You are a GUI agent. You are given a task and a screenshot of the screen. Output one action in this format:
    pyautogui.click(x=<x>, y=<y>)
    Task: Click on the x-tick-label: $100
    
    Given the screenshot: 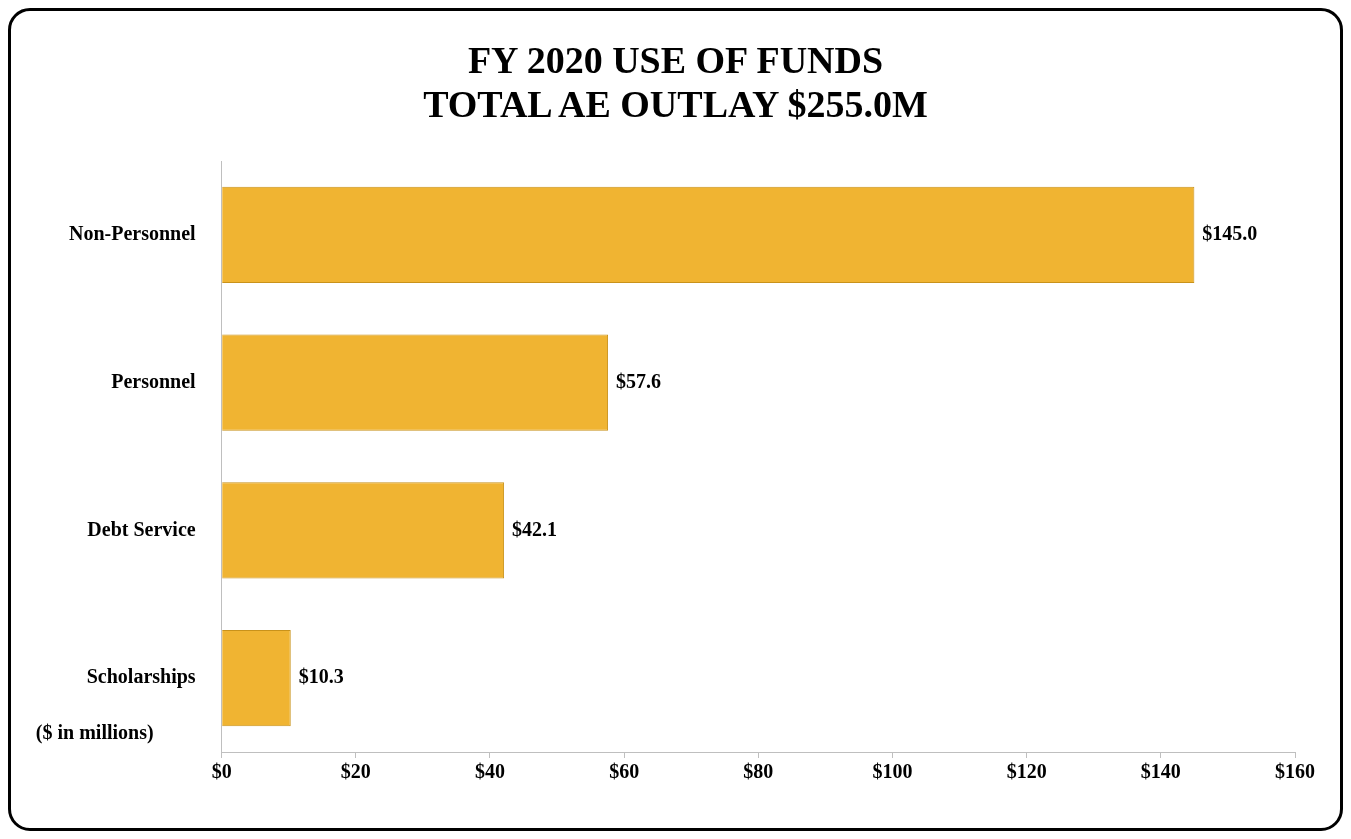 What is the action you would take?
    pyautogui.click(x=892, y=771)
    